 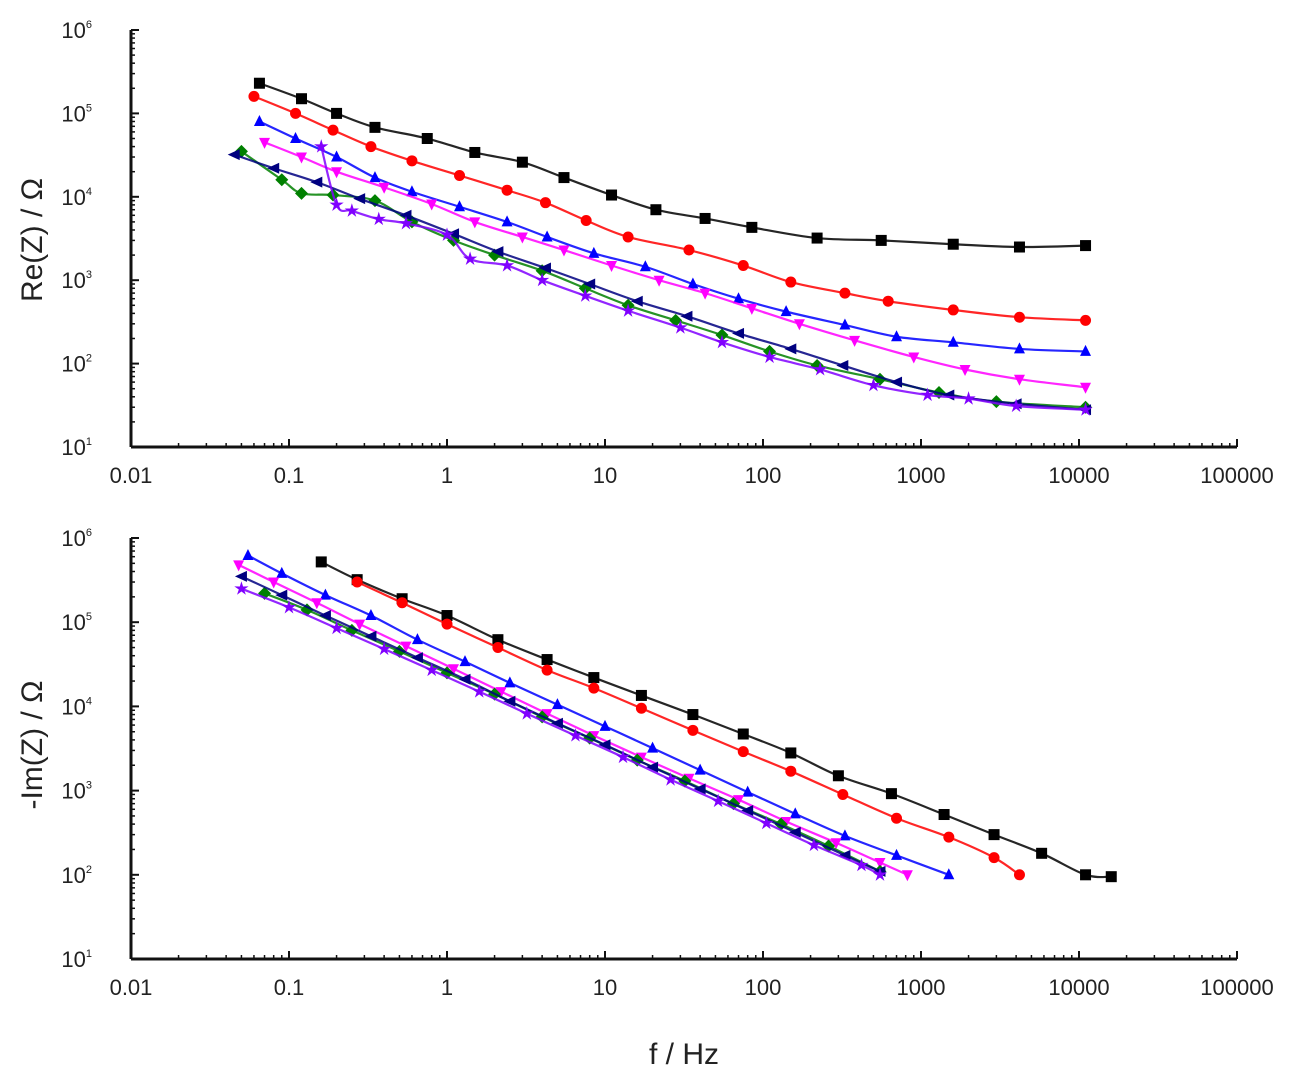 I want to click on im-z-y-axis-title: -Im(Z) / Ω, so click(x=32, y=744).